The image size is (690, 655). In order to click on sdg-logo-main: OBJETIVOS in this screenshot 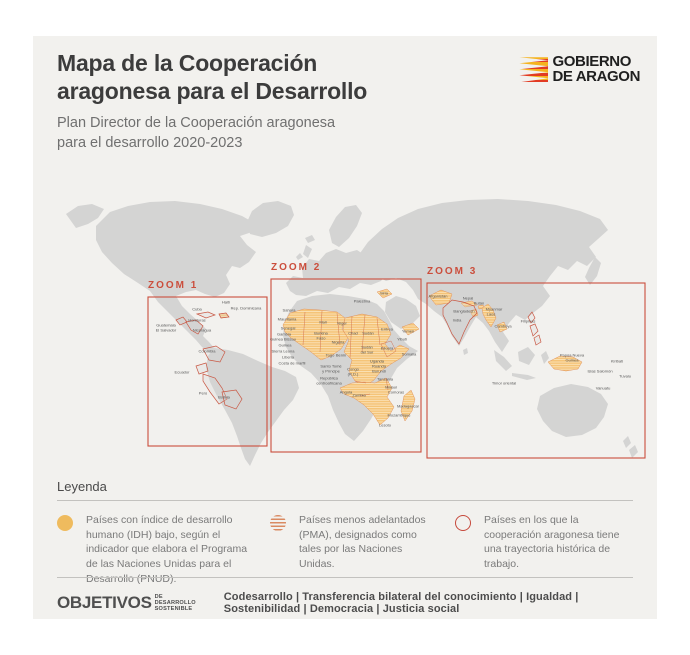, I will do `click(104, 602)`.